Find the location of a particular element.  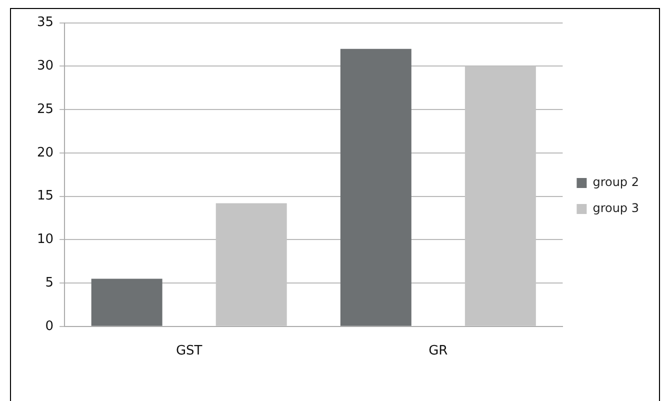

y-tick-label: 30 is located at coordinates (45, 66).